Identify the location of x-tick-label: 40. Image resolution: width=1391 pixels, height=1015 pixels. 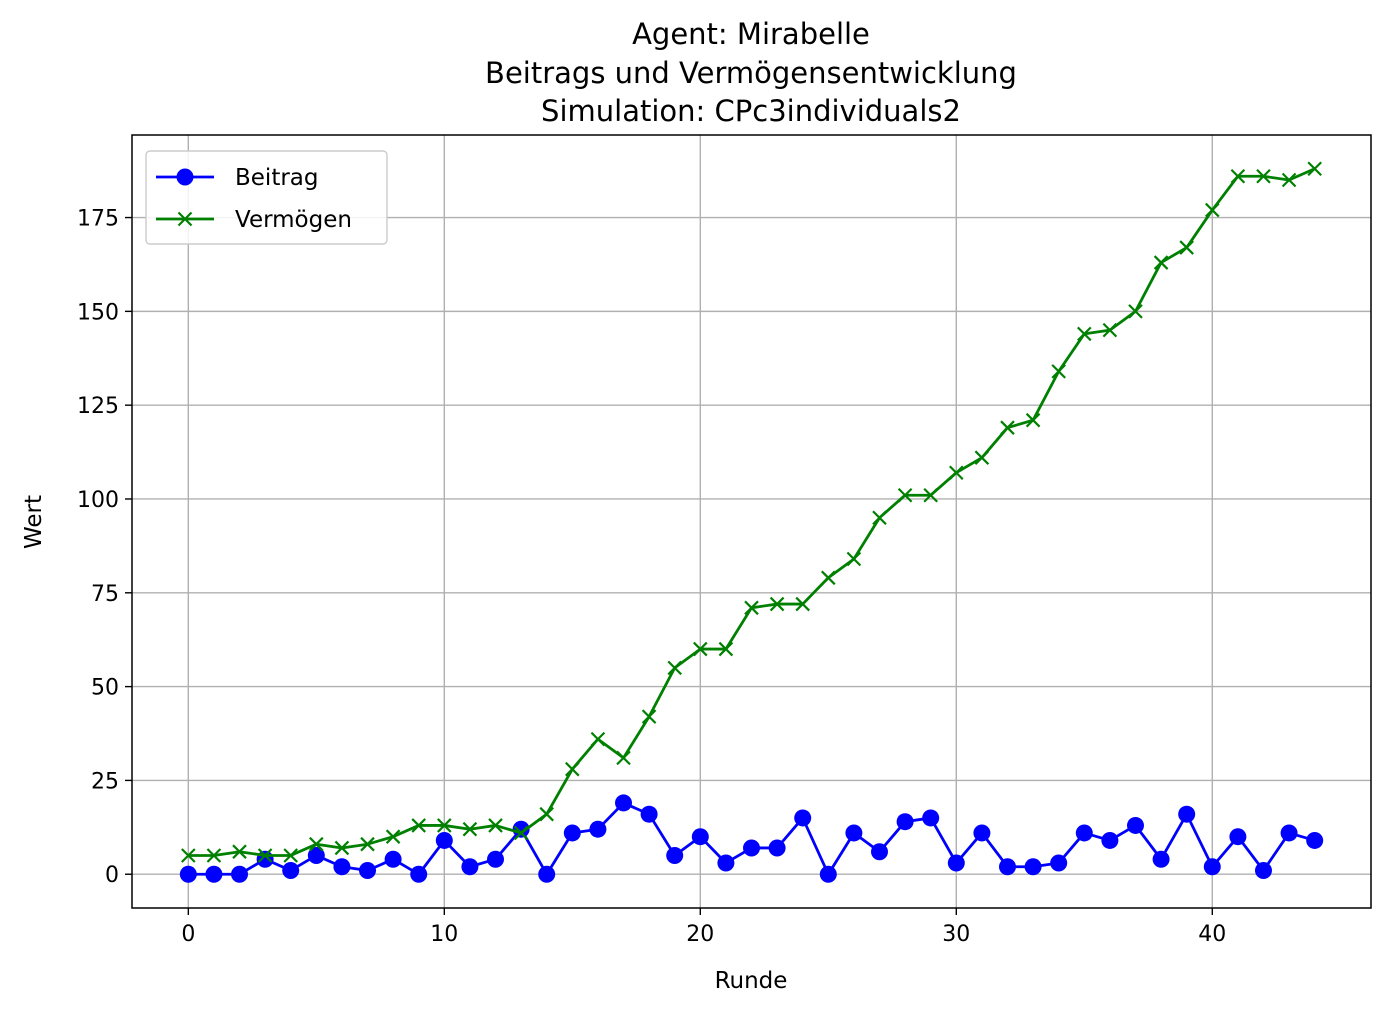
(1212, 934).